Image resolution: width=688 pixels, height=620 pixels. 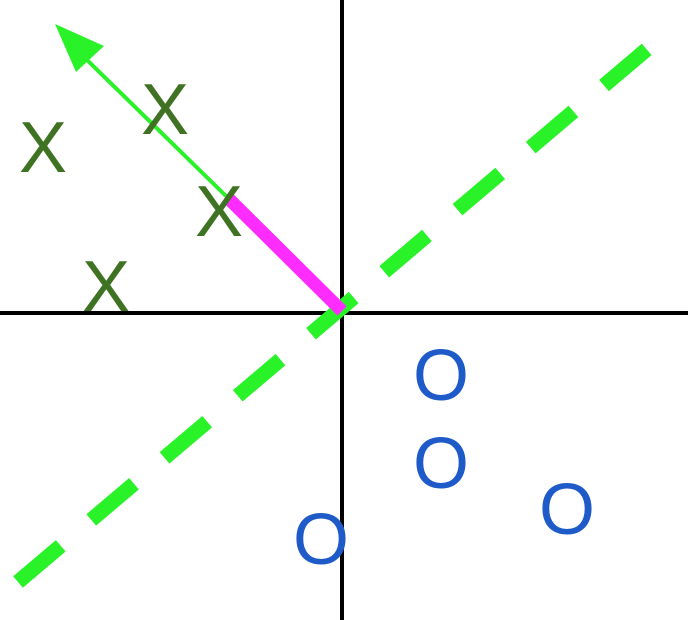 What do you see at coordinates (43, 148) in the screenshot?
I see `x-point-2: X` at bounding box center [43, 148].